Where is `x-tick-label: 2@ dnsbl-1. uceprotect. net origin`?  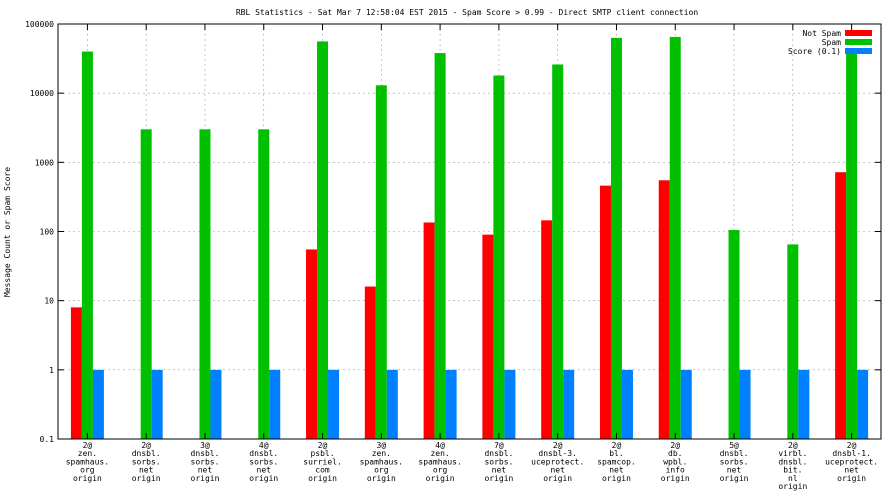
x-tick-label: 2@ dnsbl-1. uceprotect. net origin is located at coordinates (851, 462).